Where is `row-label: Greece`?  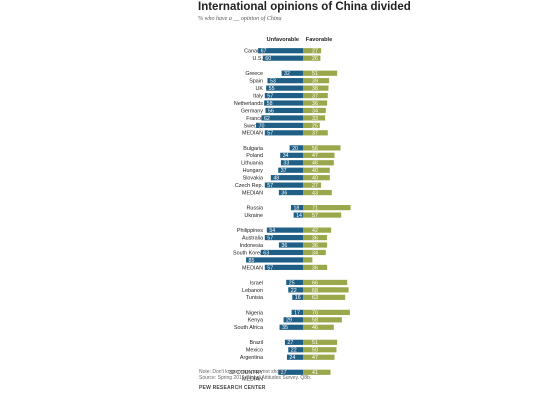
row-label: Greece is located at coordinates (254, 74).